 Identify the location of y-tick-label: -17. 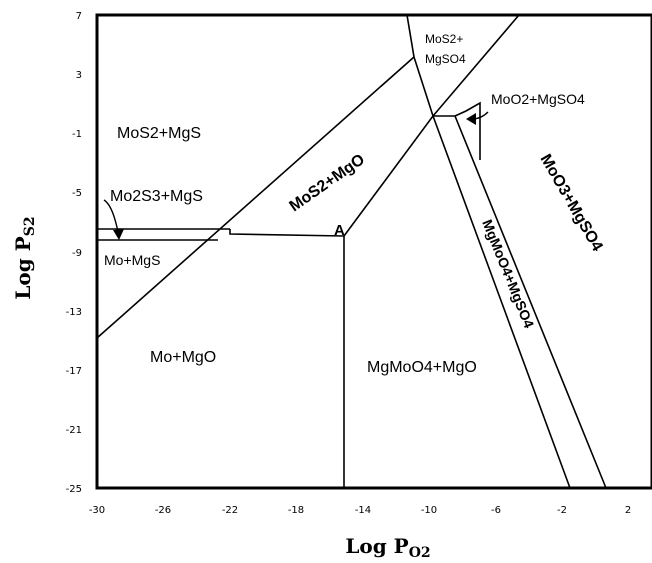
(74, 371).